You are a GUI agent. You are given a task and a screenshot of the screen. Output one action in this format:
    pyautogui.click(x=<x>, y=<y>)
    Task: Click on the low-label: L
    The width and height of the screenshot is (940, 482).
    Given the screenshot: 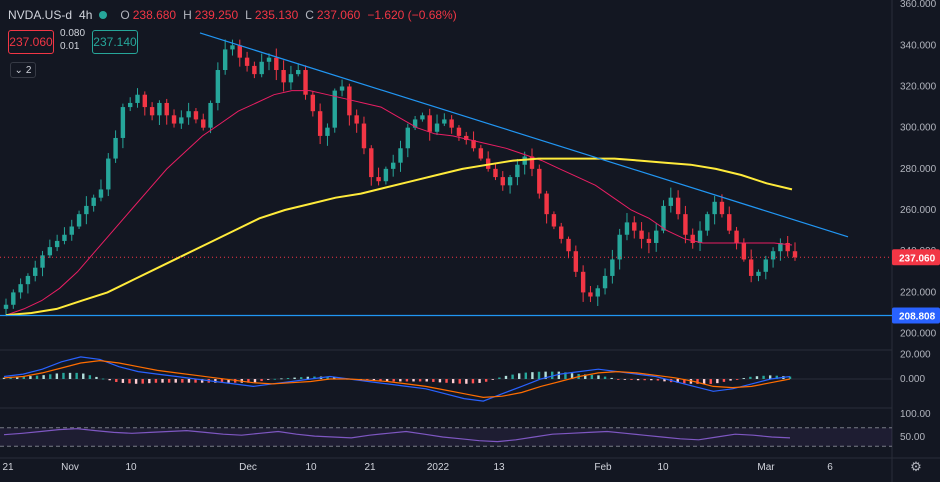 What is the action you would take?
    pyautogui.click(x=248, y=15)
    